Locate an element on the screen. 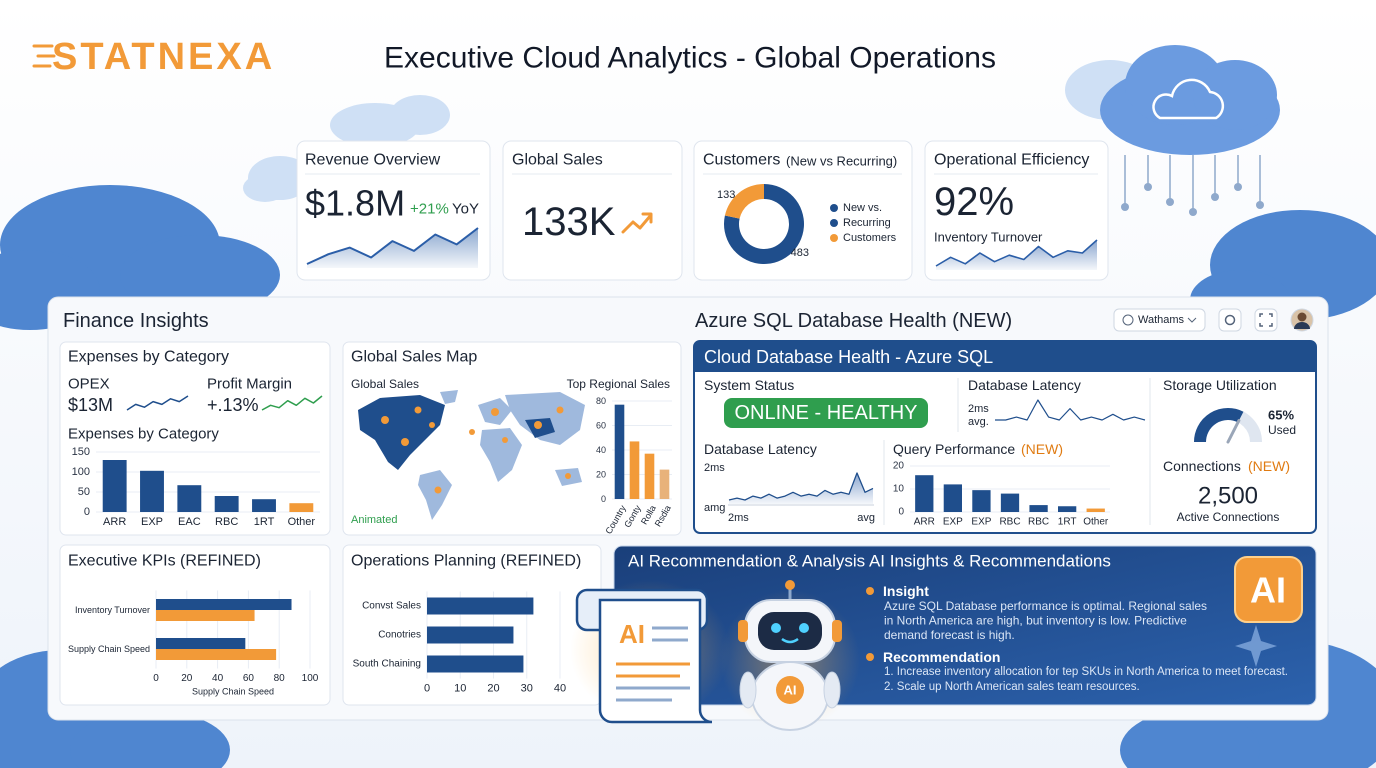 The image size is (1376, 768). chart-label: amg is located at coordinates (714, 508).